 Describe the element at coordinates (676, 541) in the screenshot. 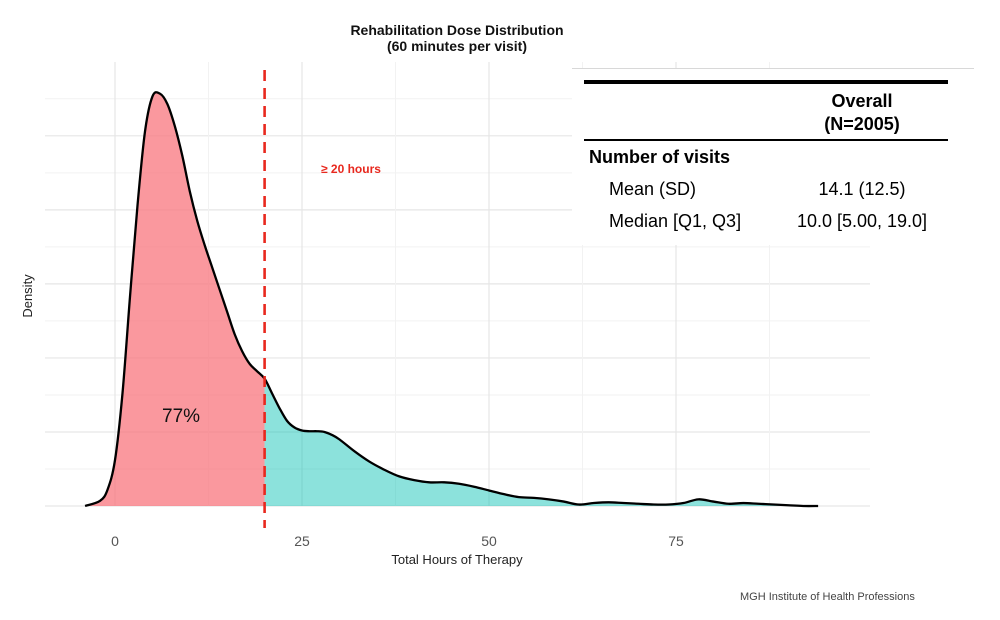

I see `x-tick-label: 75` at that location.